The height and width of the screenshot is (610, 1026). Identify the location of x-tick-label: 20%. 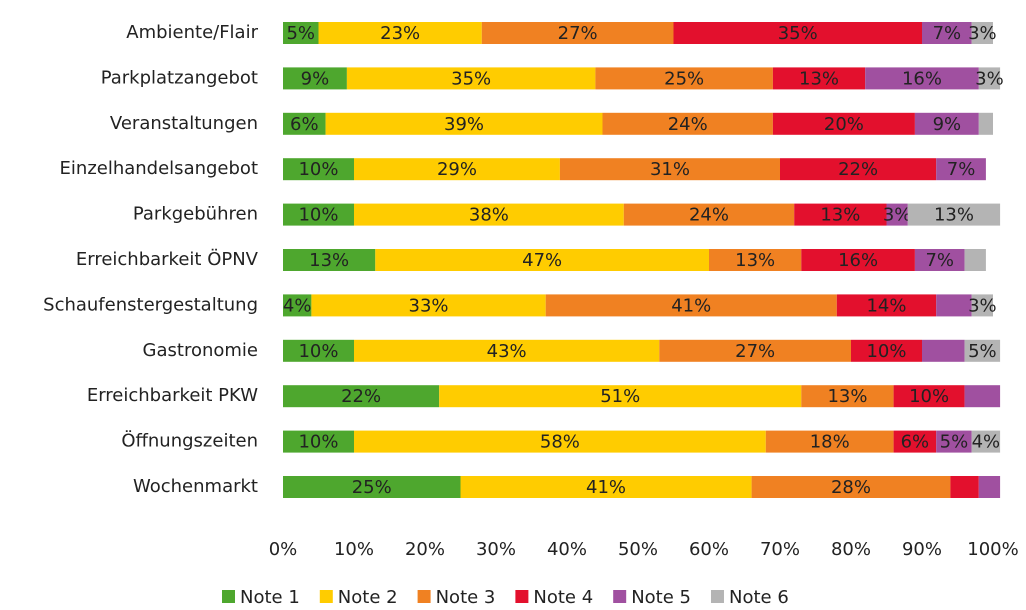
(425, 549).